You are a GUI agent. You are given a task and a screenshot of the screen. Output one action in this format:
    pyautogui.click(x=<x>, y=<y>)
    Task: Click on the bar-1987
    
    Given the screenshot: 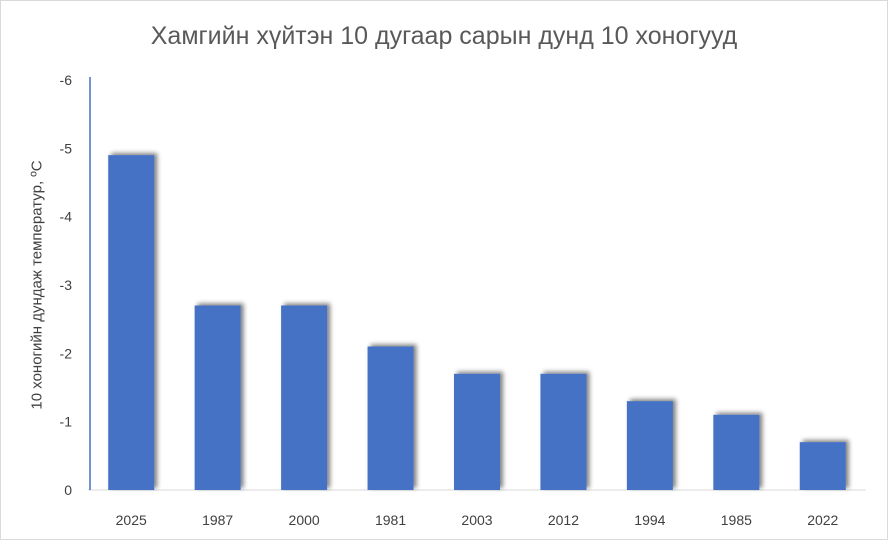 What is the action you would take?
    pyautogui.click(x=217, y=397)
    